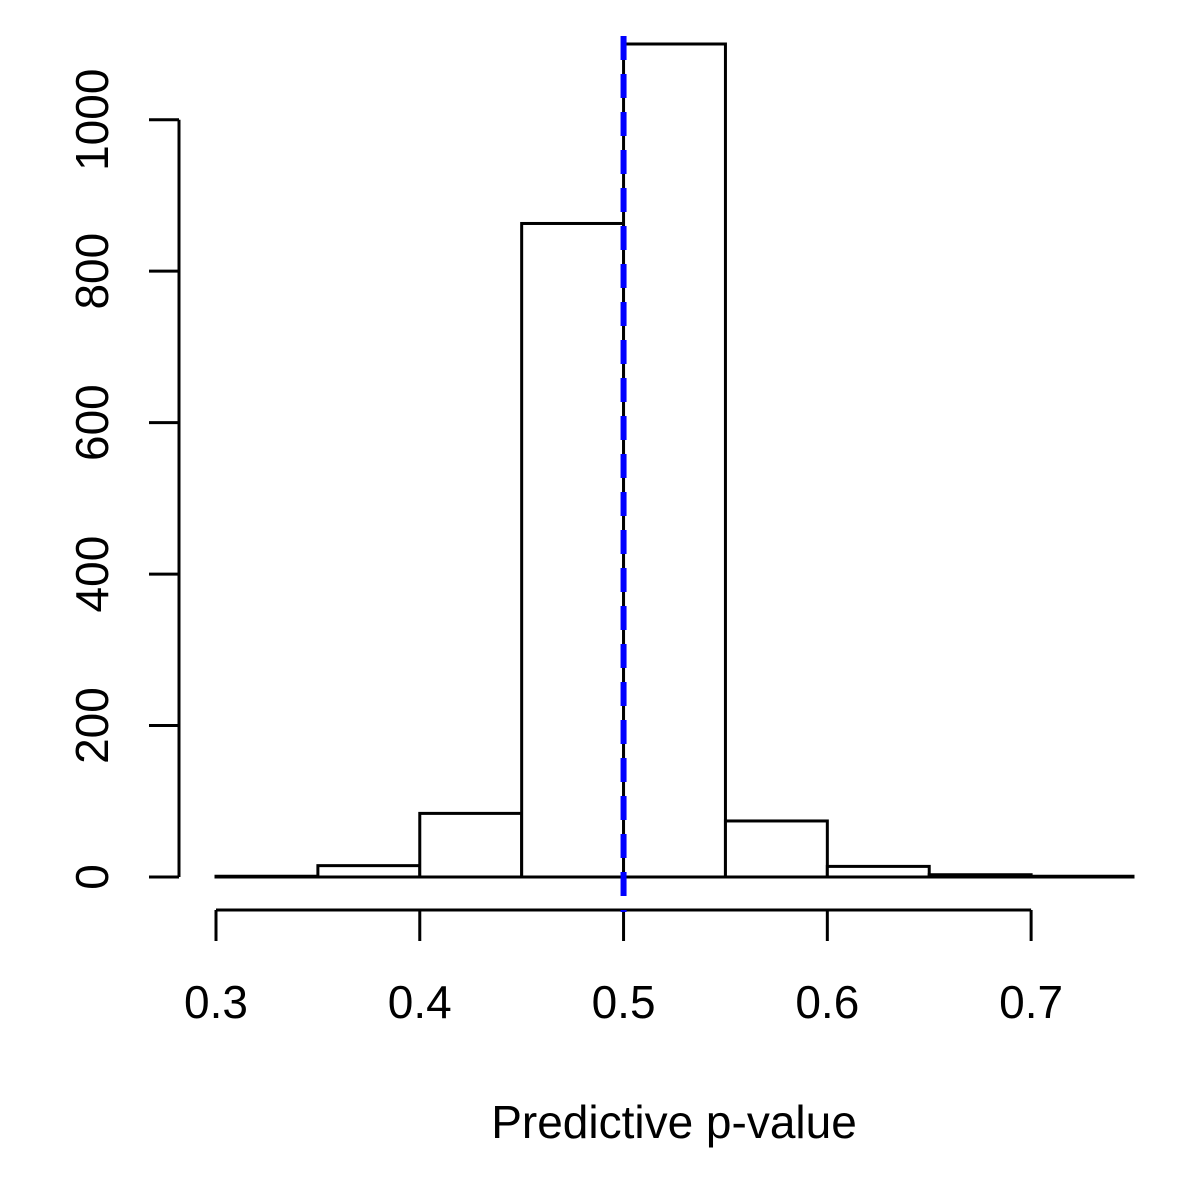 The height and width of the screenshot is (1181, 1181). What do you see at coordinates (92, 574) in the screenshot?
I see `y-tick-label: 400` at bounding box center [92, 574].